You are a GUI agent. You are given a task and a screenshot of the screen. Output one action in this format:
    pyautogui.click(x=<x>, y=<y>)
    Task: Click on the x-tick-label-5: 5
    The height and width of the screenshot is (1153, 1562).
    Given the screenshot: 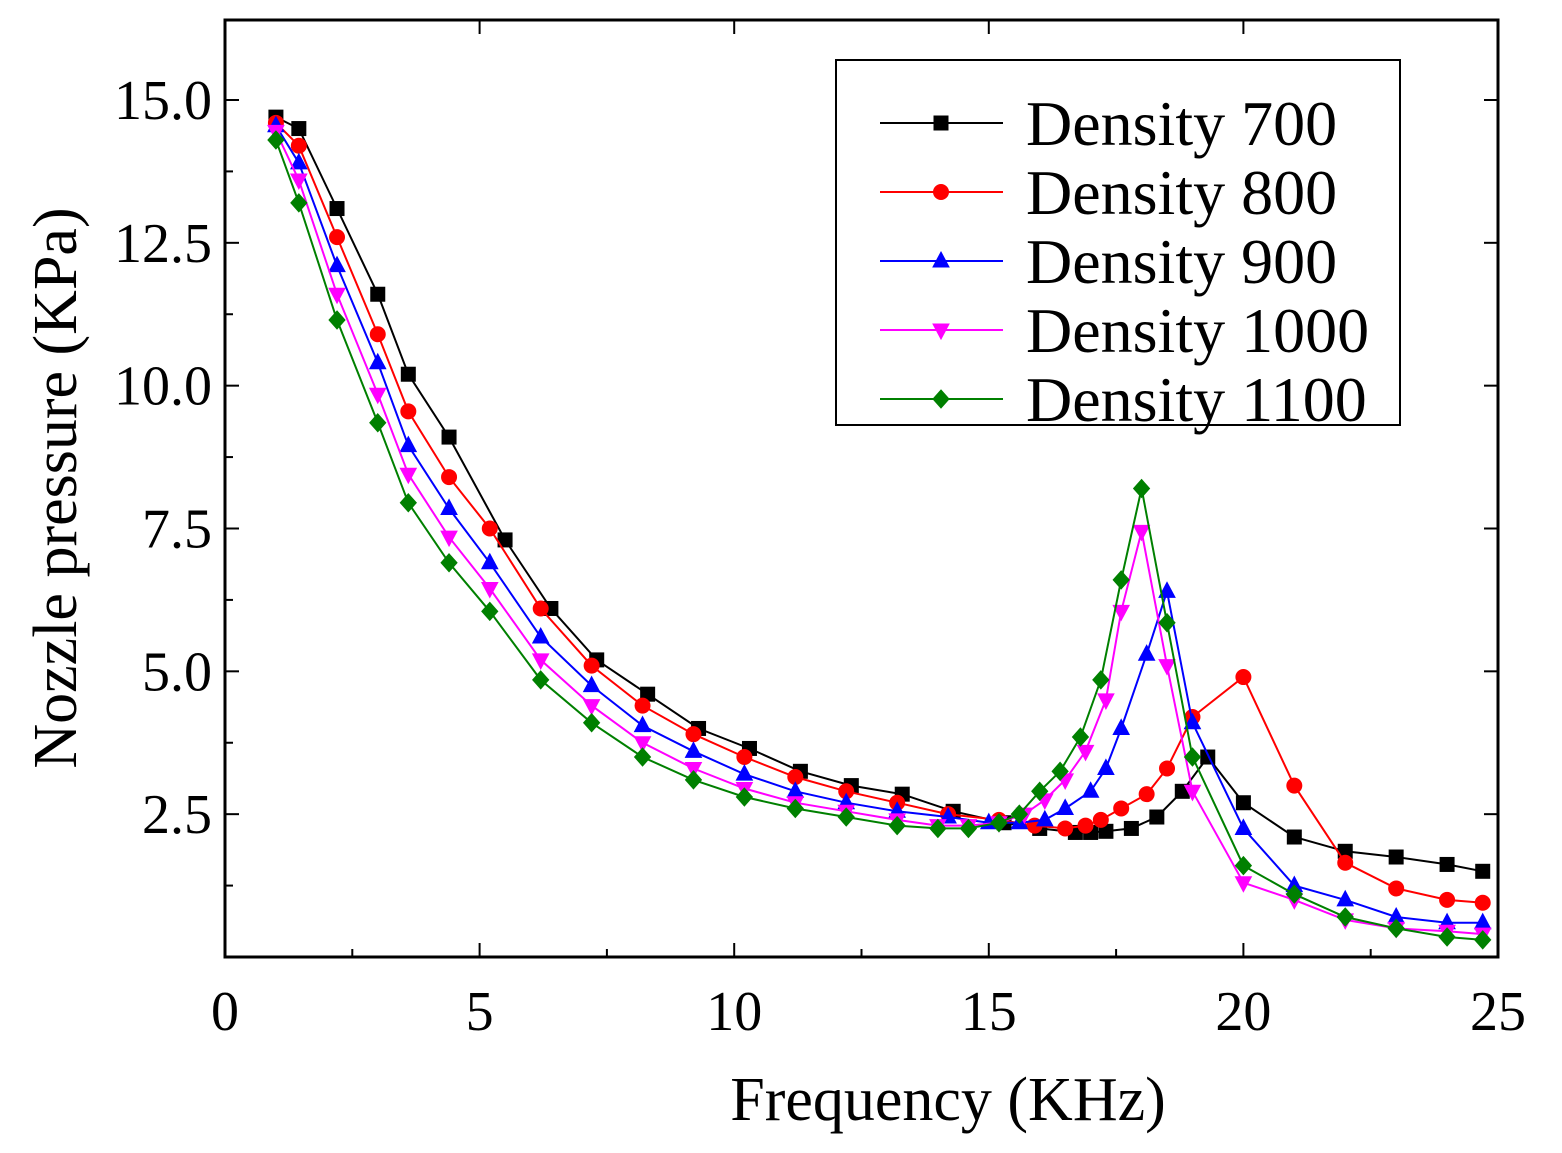 What is the action you would take?
    pyautogui.click(x=480, y=1012)
    